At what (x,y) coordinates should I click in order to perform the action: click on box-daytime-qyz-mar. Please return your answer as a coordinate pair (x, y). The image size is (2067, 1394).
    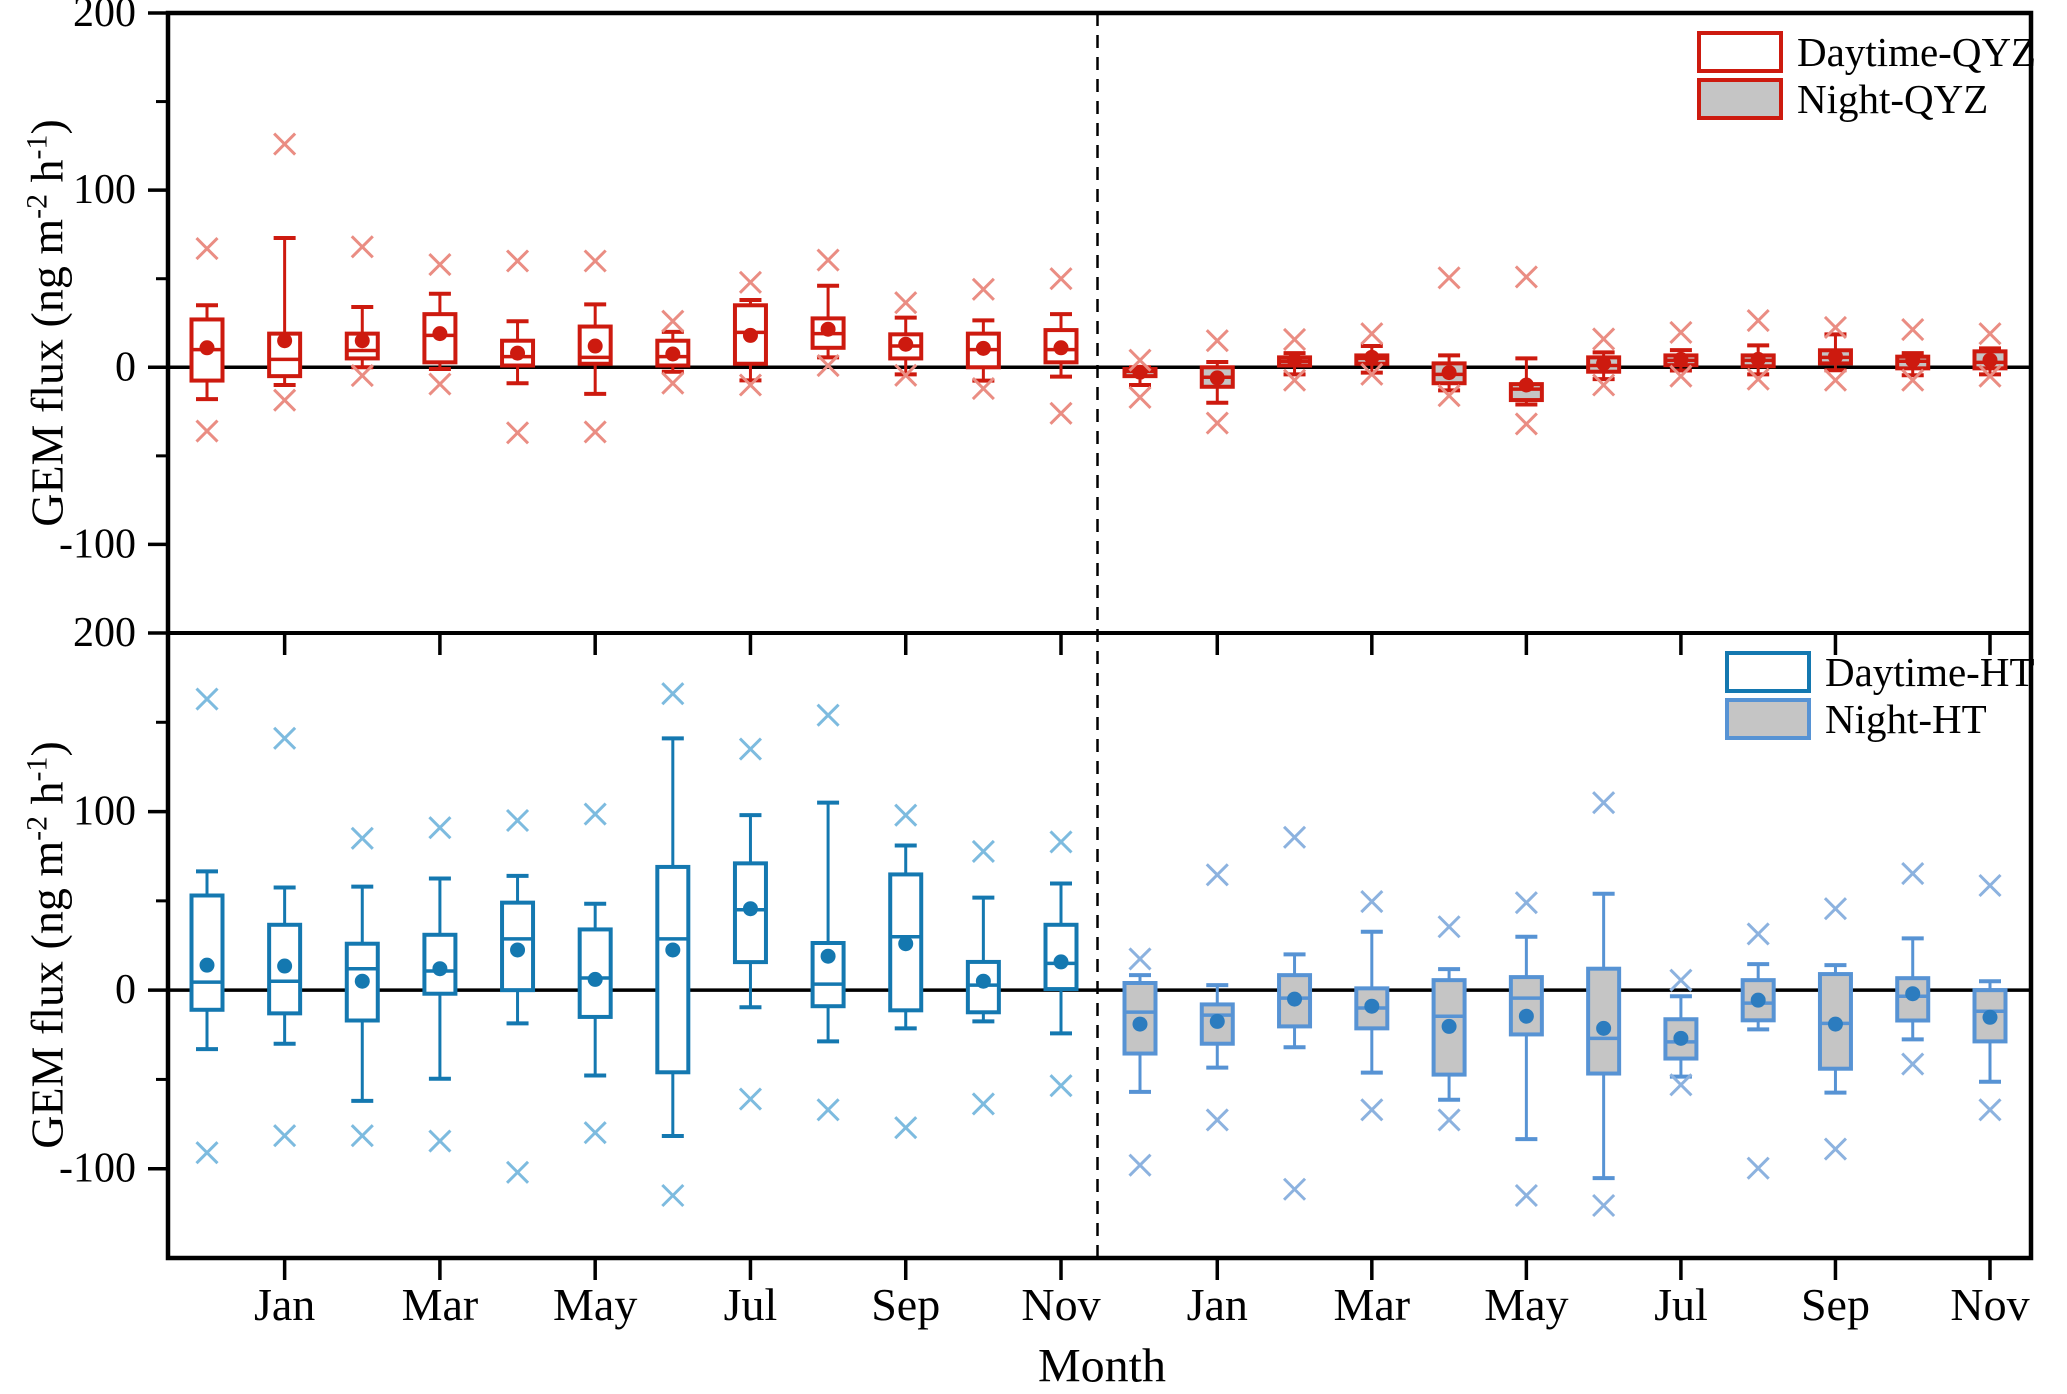
    Looking at the image, I should click on (440, 324).